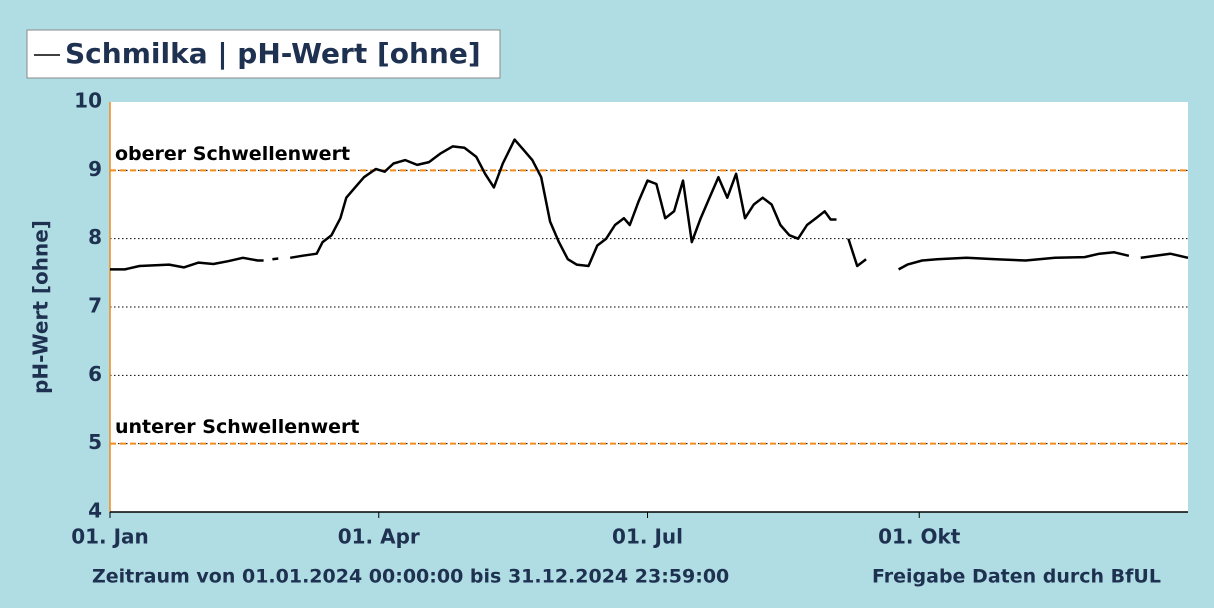 The height and width of the screenshot is (608, 1214). I want to click on y-tick-label: 7, so click(95, 306).